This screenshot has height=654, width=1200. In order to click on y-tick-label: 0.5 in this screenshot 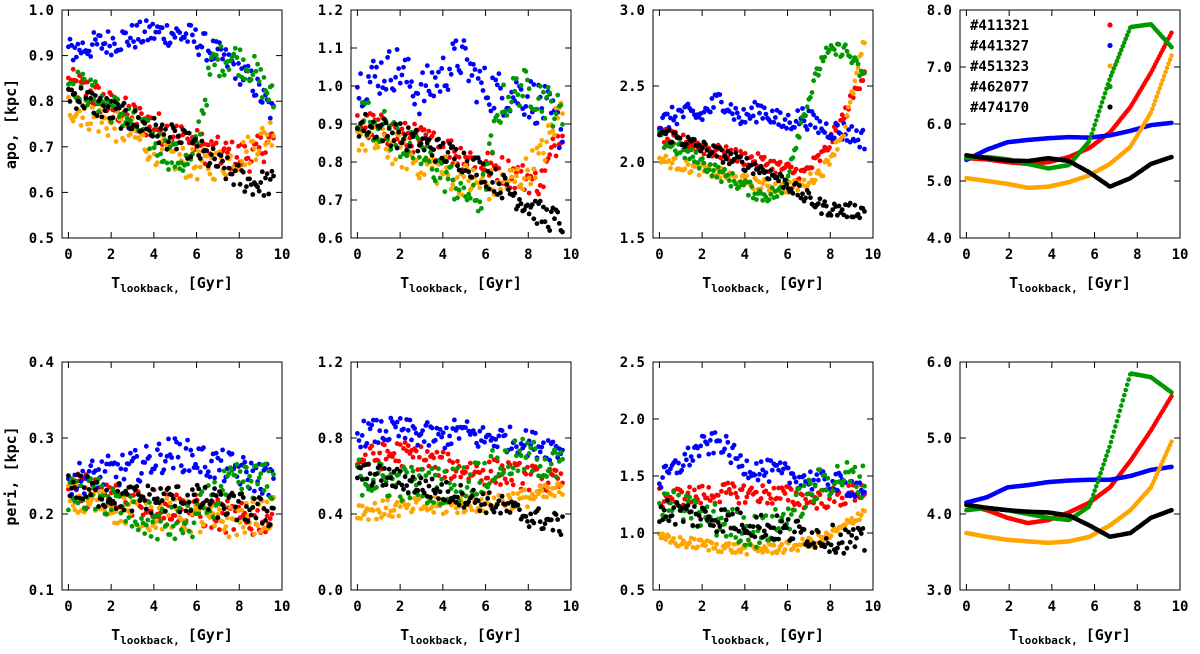, I will do `click(41, 239)`.